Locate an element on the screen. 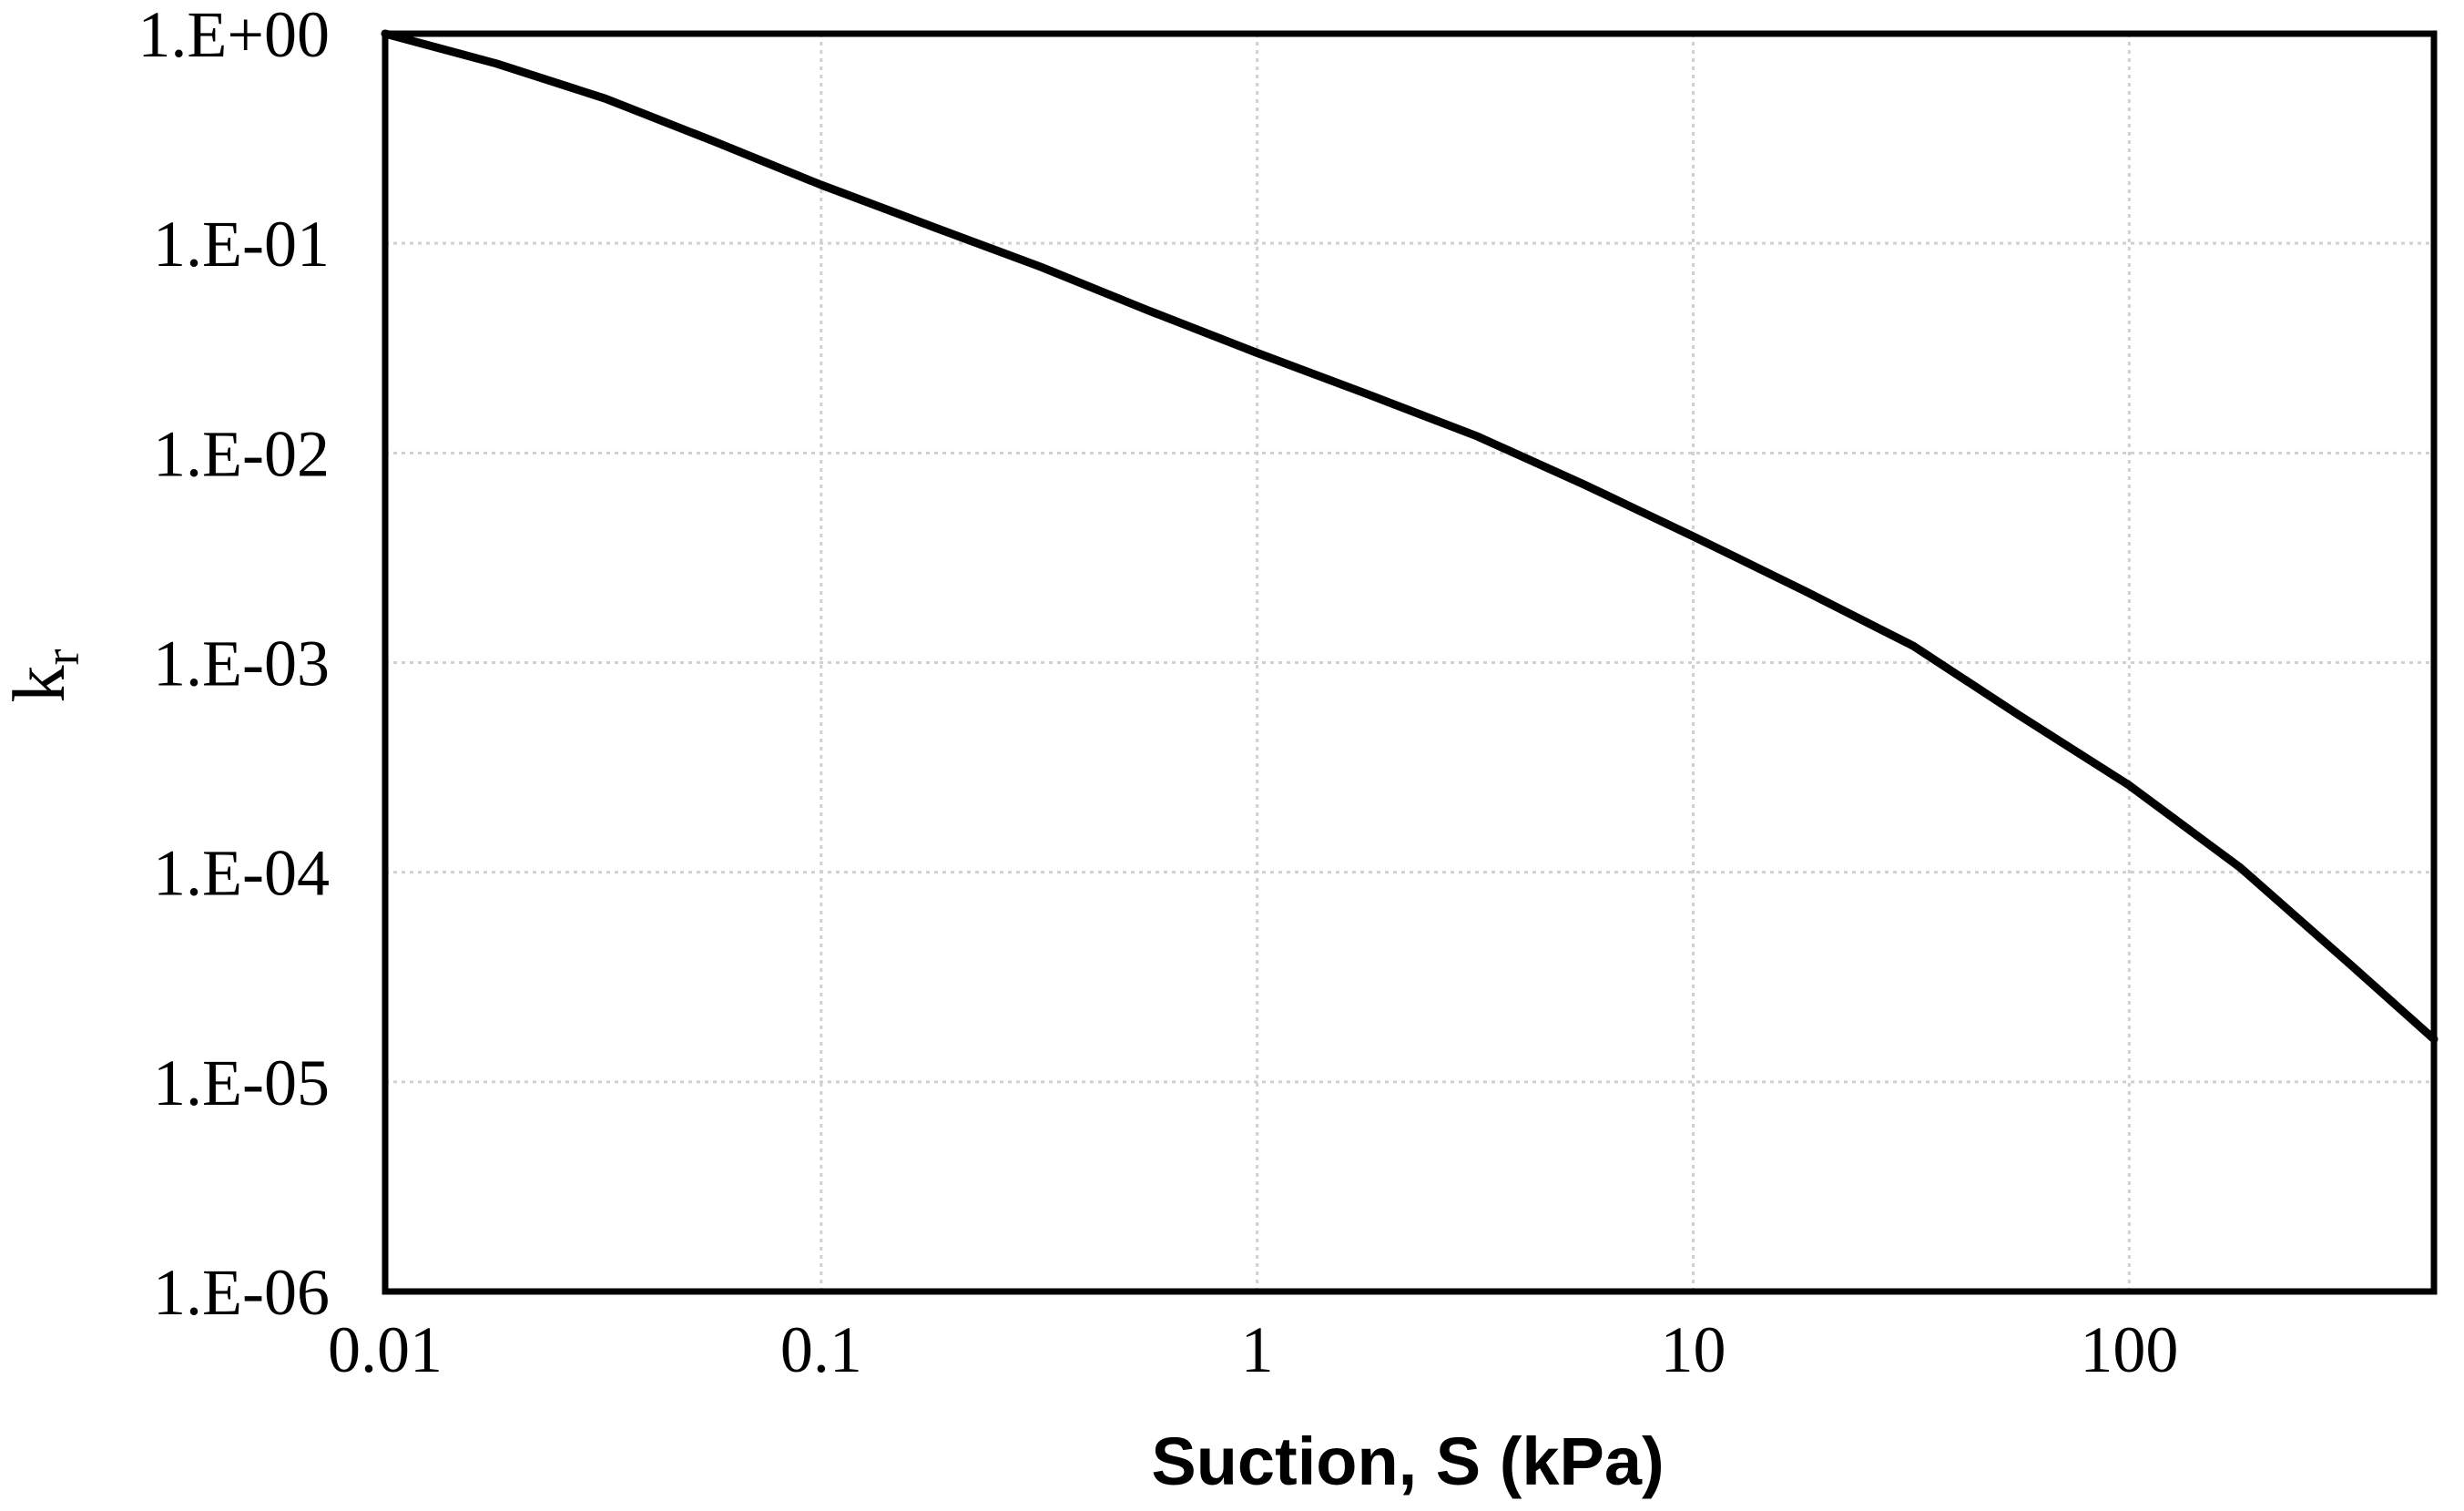 This screenshot has width=2464, height=1511. x-axis-title: Suction, S (kPa) is located at coordinates (1407, 1461).